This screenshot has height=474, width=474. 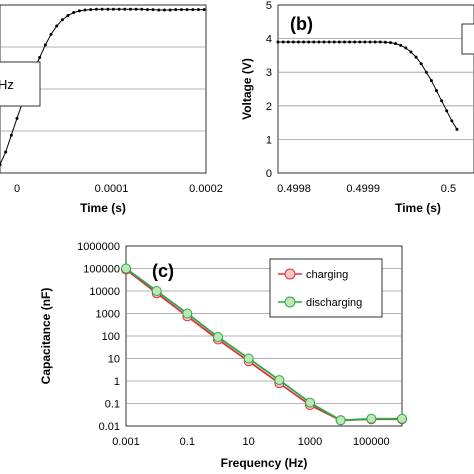 I want to click on panel-a-x-tick-label: 0.0002, so click(x=206, y=189).